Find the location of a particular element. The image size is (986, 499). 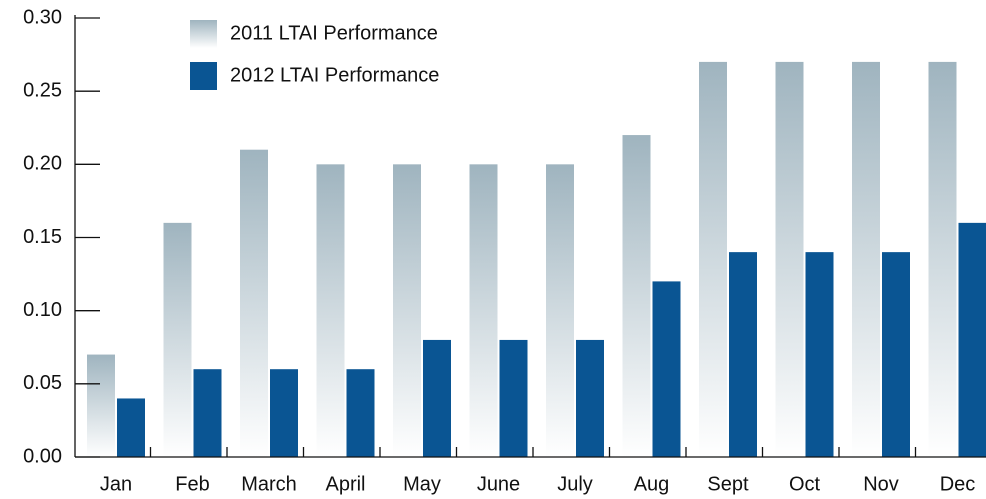

y-tick-label: 0.20 is located at coordinates (42, 164).